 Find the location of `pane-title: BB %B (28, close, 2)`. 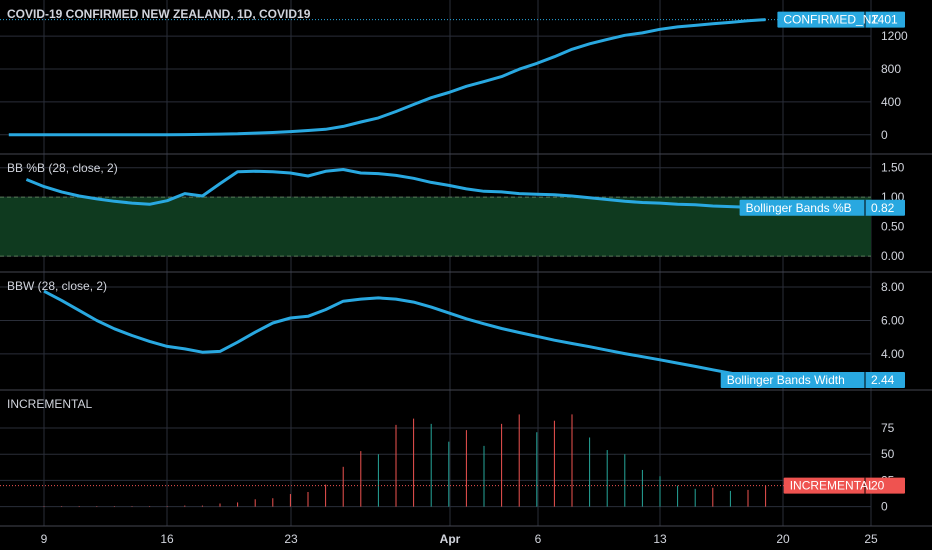

pane-title: BB %B (28, close, 2) is located at coordinates (62, 168).